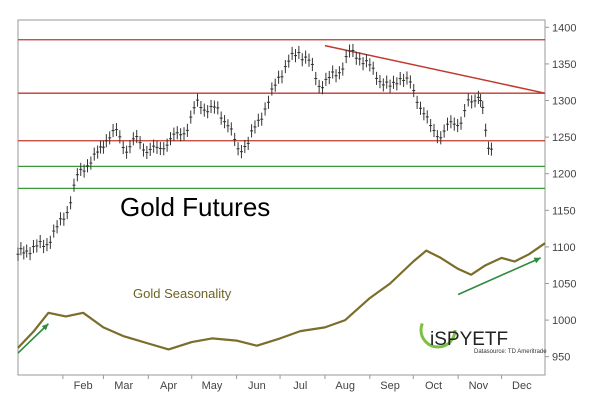 The width and height of the screenshot is (600, 420). What do you see at coordinates (479, 386) in the screenshot?
I see `x-tick-label: Nov` at bounding box center [479, 386].